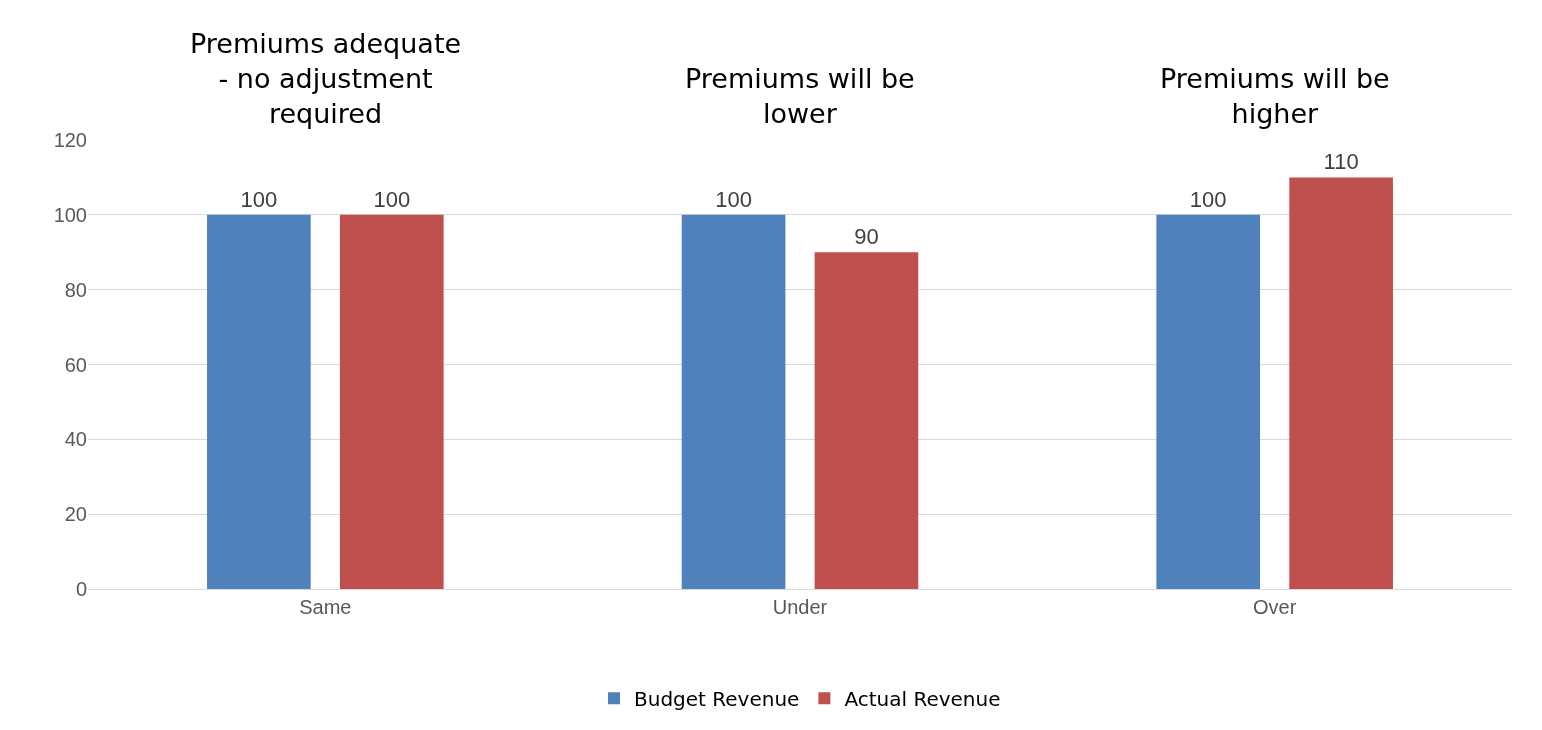 This screenshot has height=730, width=1542. Describe the element at coordinates (326, 79) in the screenshot. I see `text: Premiums adequate - no adjustment required` at that location.